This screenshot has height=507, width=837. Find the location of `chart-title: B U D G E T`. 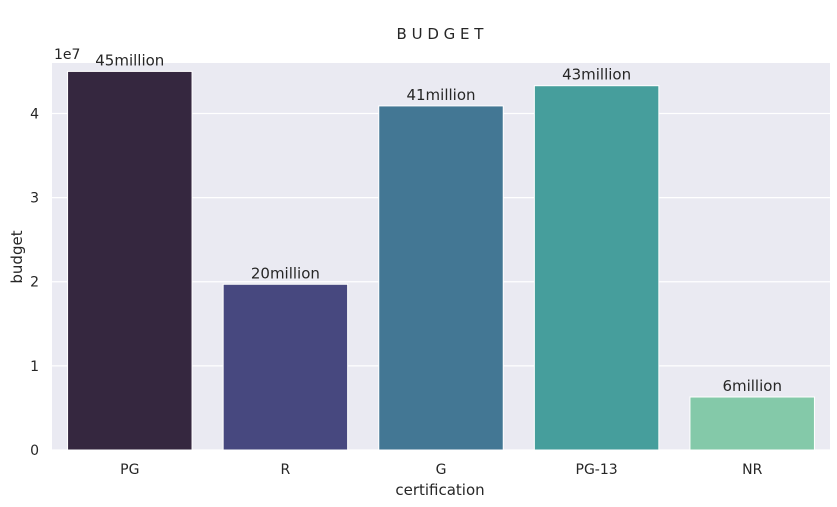

chart-title: B U D G E T is located at coordinates (441, 34).